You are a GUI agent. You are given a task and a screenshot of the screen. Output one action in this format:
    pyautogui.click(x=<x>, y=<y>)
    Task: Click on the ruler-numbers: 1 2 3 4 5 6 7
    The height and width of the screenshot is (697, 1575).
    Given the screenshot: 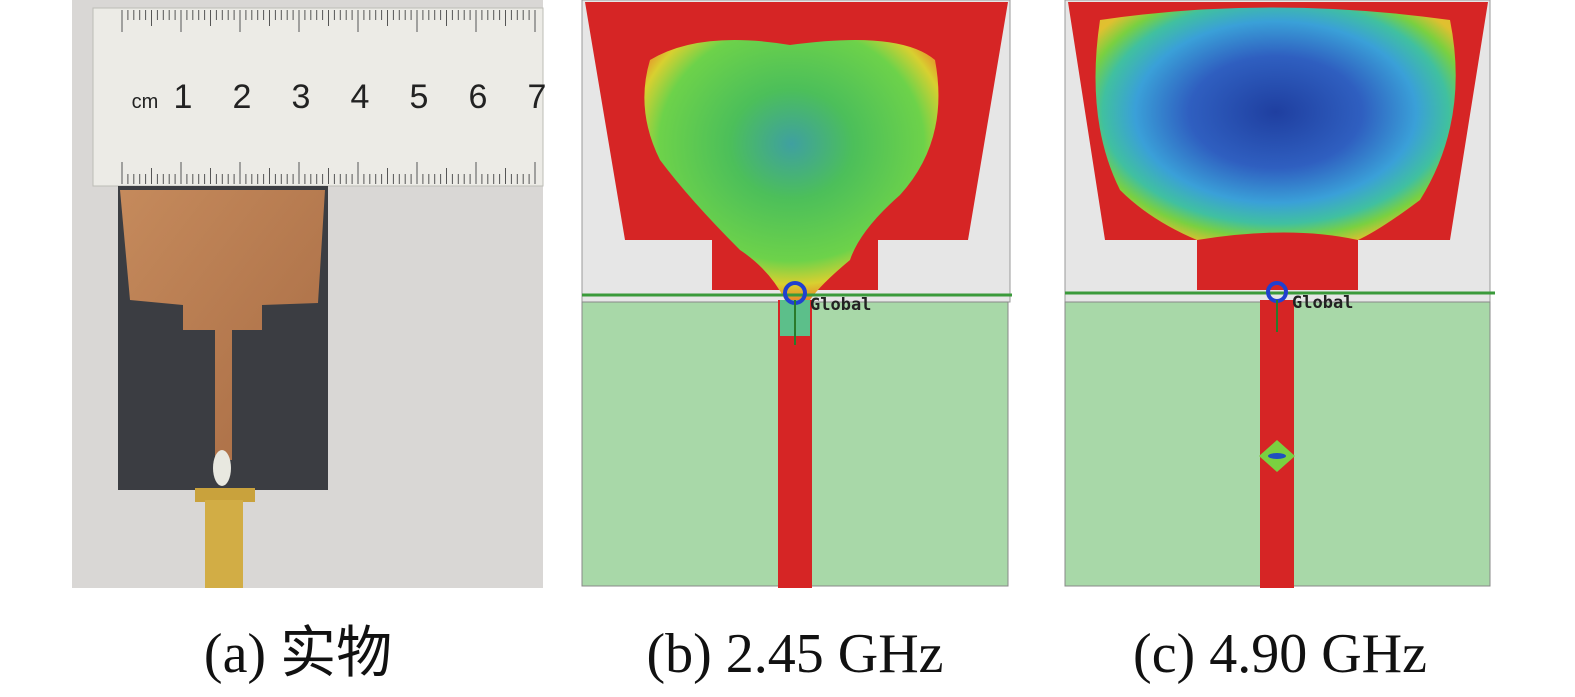 What is the action you would take?
    pyautogui.click(x=360, y=97)
    